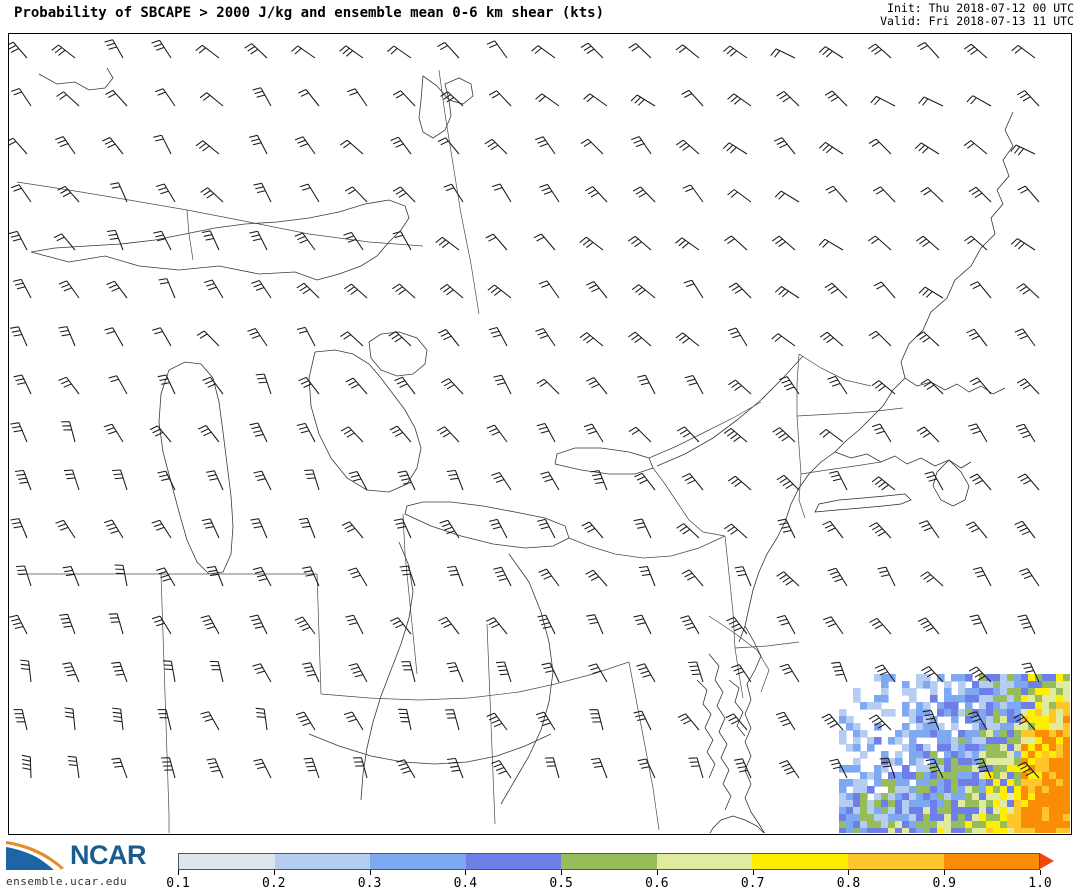 The width and height of the screenshot is (1080, 895). What do you see at coordinates (84, 864) in the screenshot?
I see `ncar-logo: NCAR ensemble.ucar.edu` at bounding box center [84, 864].